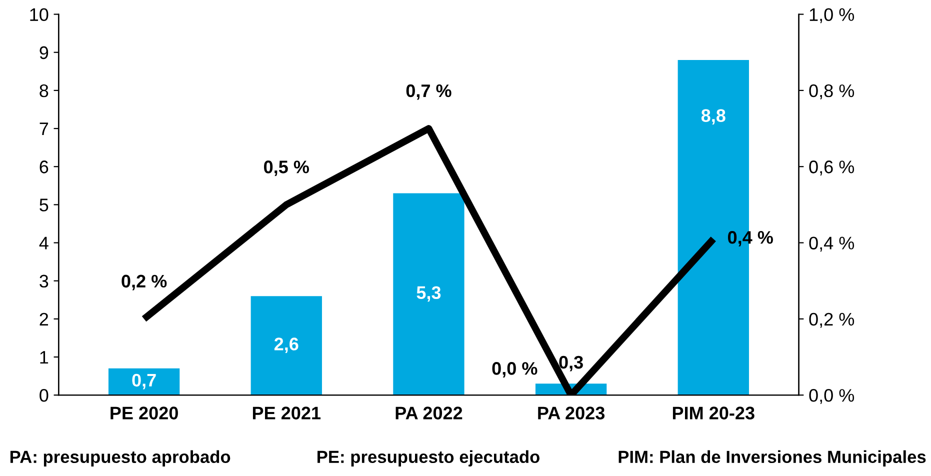  Describe the element at coordinates (713, 117) in the screenshot. I see `data-label: 8,8` at that location.